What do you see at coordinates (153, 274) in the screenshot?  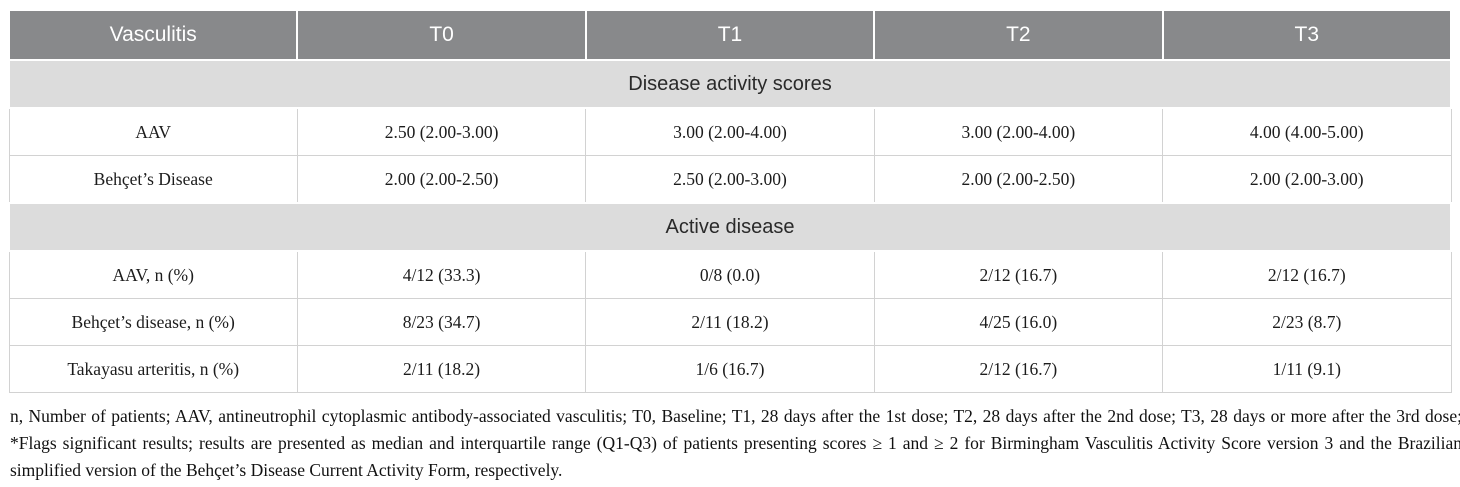 I see `row-label: AAV, n (%)` at bounding box center [153, 274].